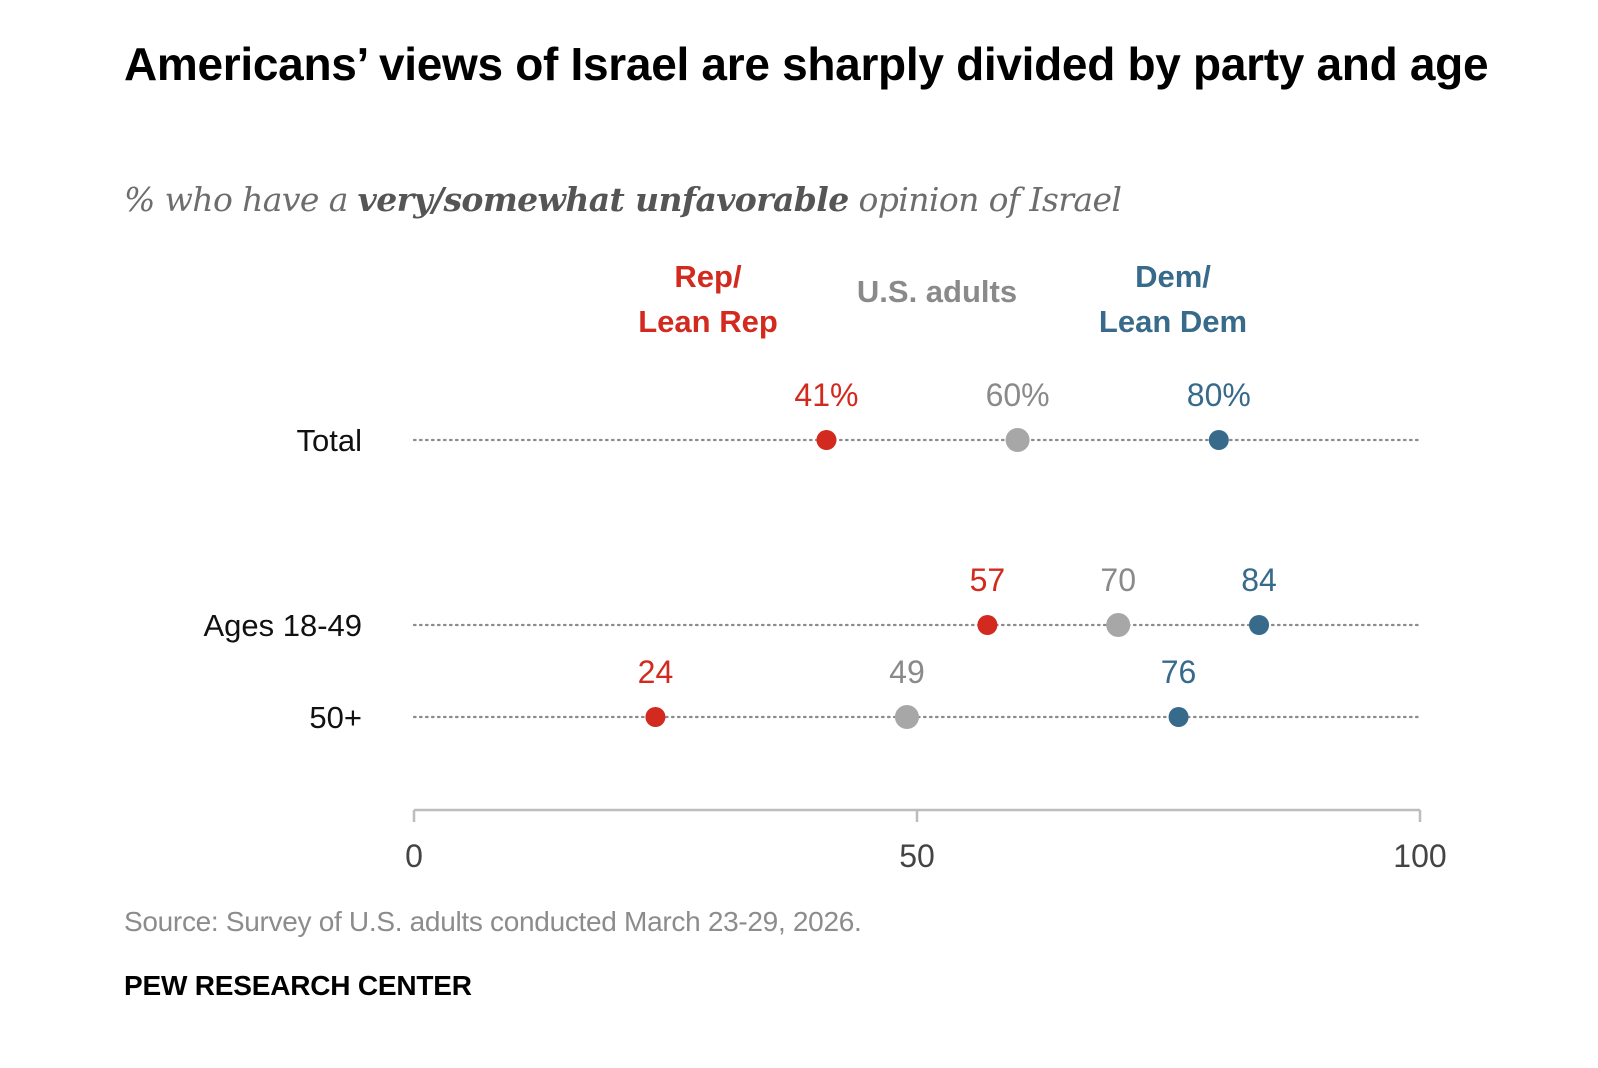 The height and width of the screenshot is (1068, 1598). Describe the element at coordinates (414, 856) in the screenshot. I see `x-tick-label: 0` at that location.